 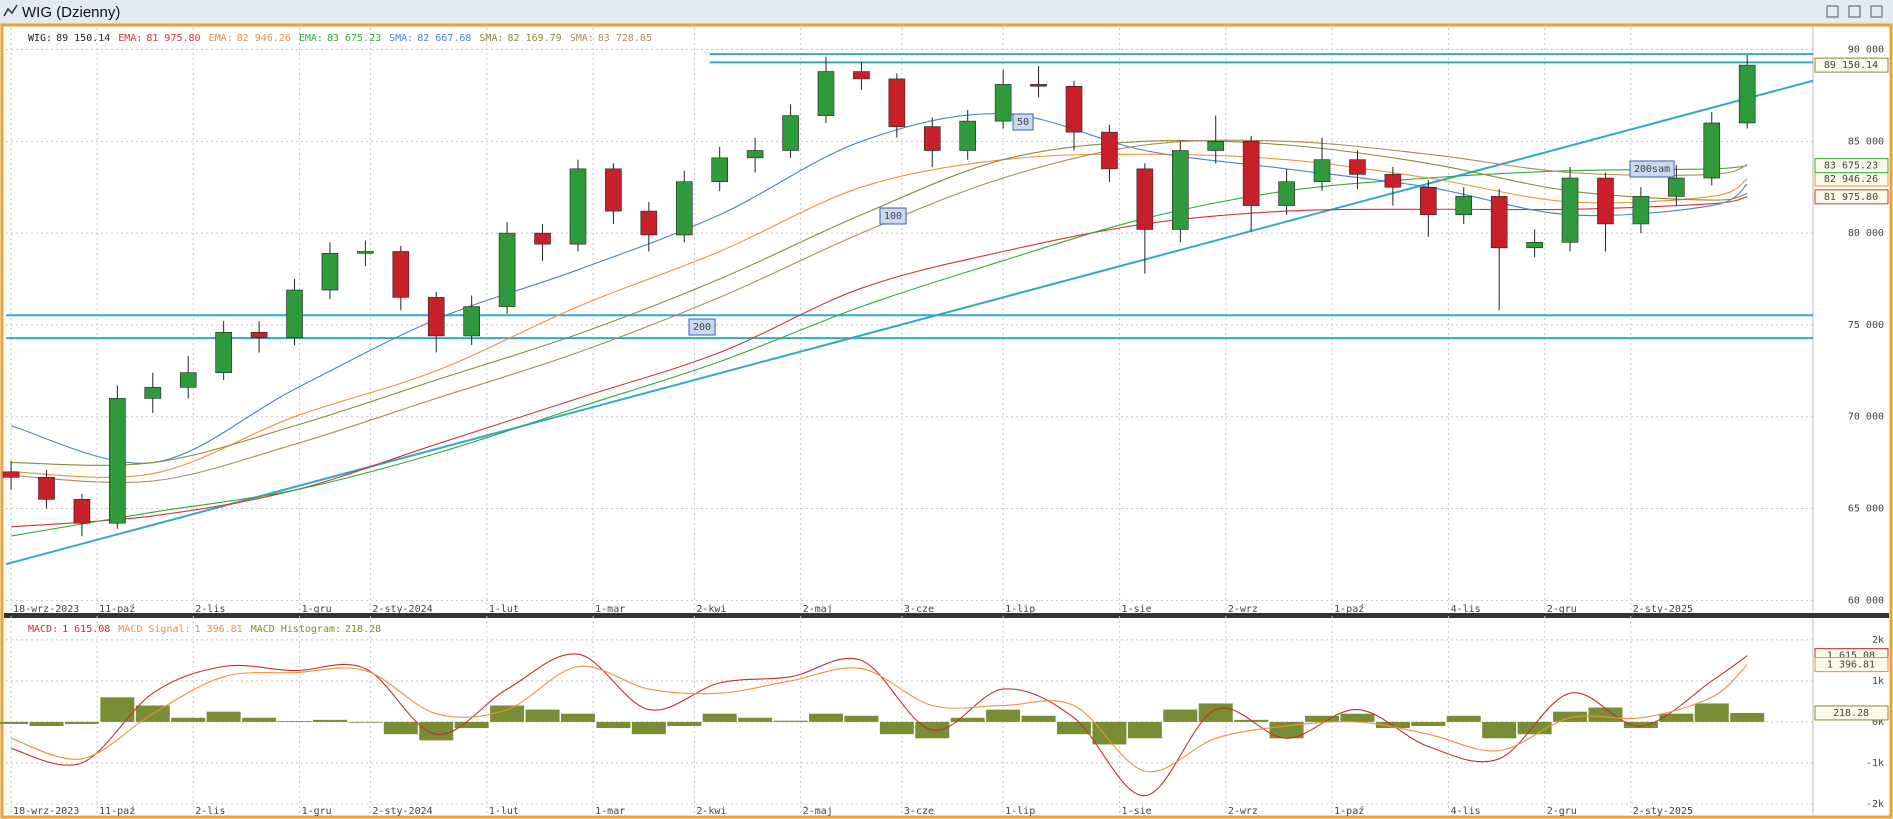 I want to click on x-tick-label: 11-paź, so click(x=117, y=811).